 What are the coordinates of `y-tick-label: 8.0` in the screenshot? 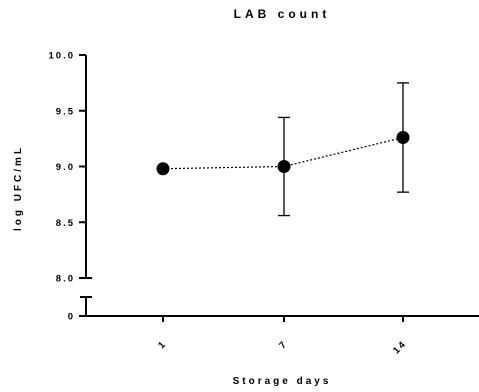 It's located at (65, 279).